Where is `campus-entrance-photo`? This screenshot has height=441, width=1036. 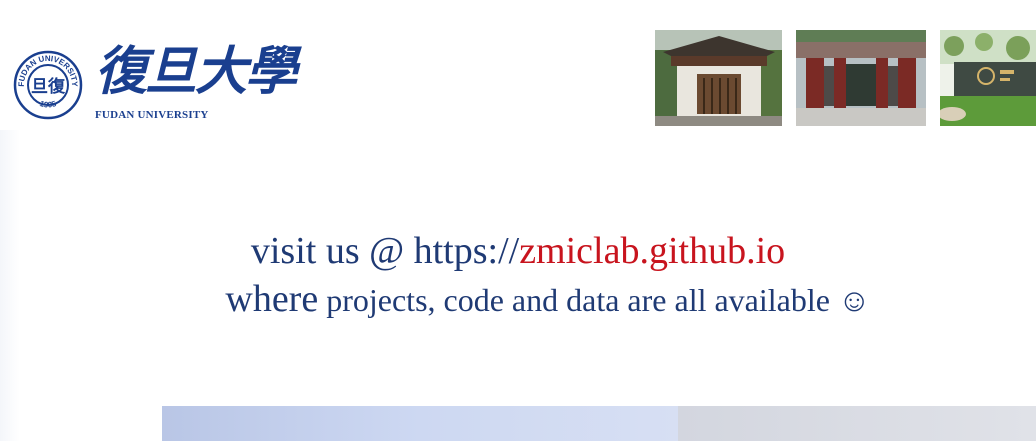
campus-entrance-photo is located at coordinates (861, 78).